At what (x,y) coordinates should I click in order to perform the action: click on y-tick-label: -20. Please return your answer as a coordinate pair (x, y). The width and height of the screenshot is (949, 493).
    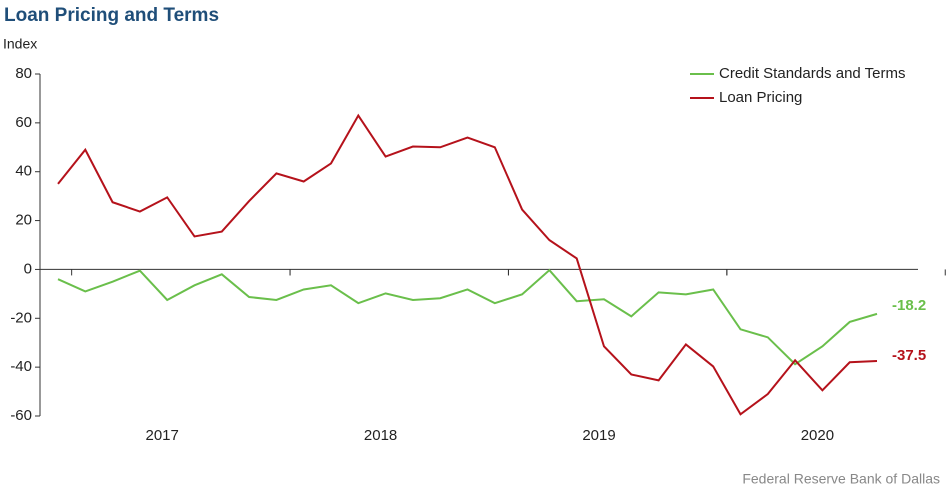
    Looking at the image, I should click on (21, 317).